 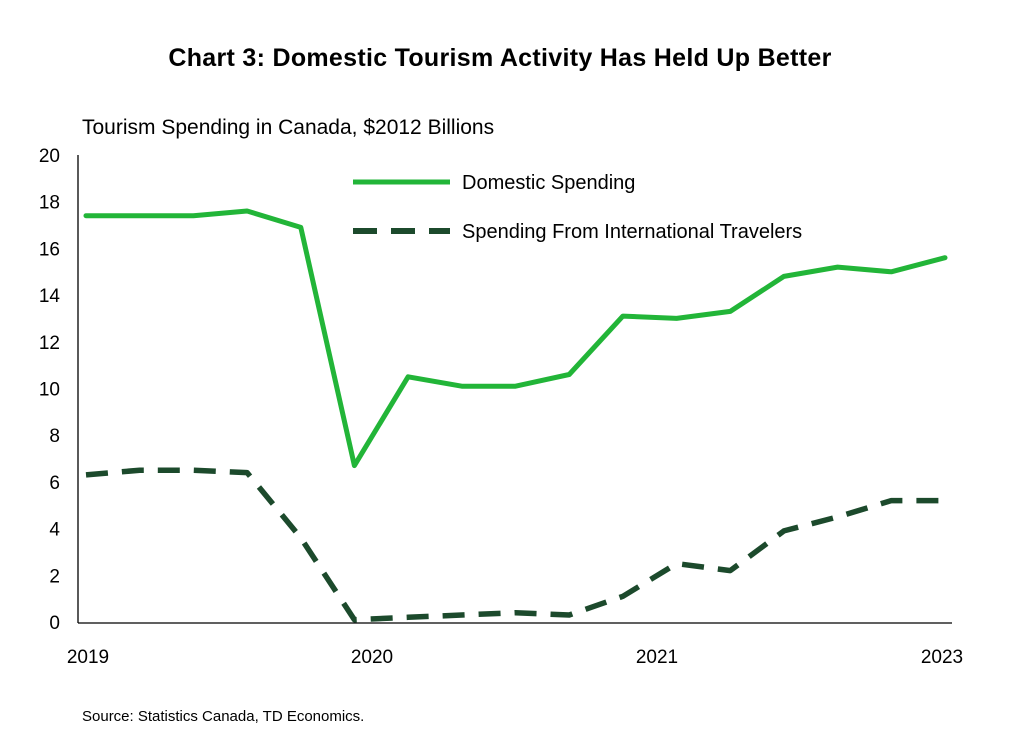 I want to click on y-tick-label: 2, so click(x=54, y=576).